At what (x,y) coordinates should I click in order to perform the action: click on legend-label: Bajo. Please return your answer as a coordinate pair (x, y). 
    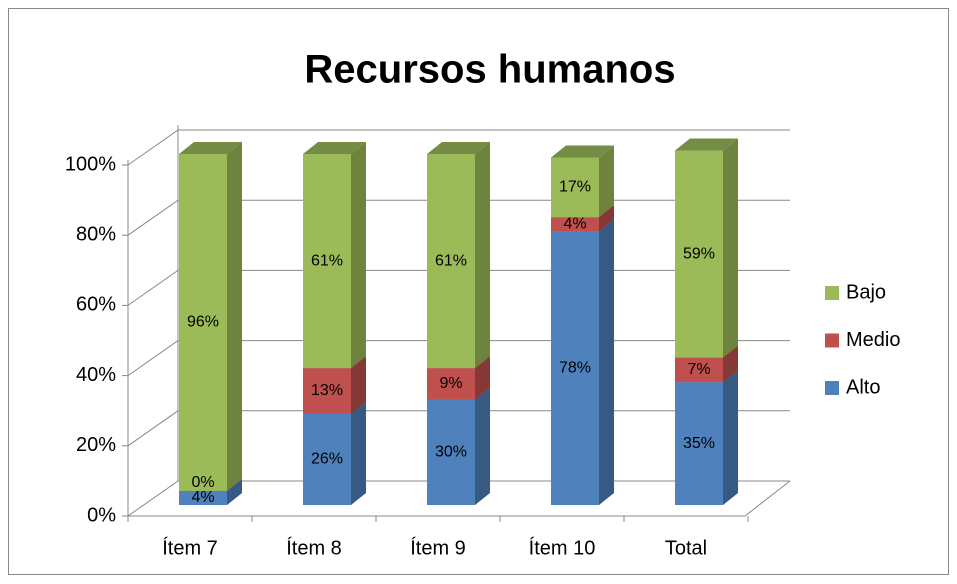
    Looking at the image, I should click on (866, 292).